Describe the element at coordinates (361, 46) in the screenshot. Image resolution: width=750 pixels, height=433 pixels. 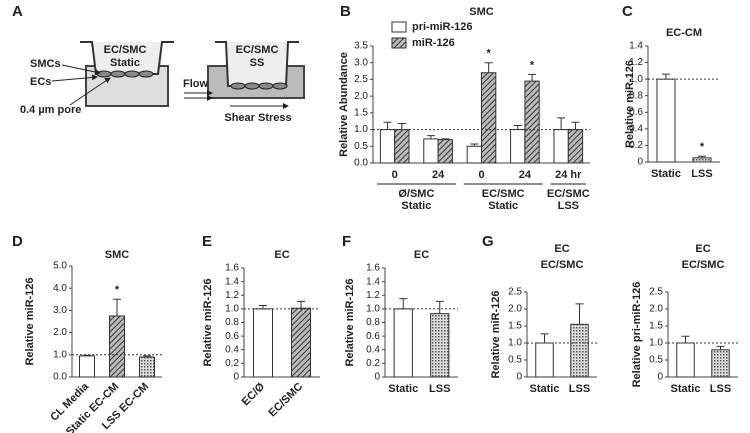
I see `y-tick-label: 3.5` at that location.